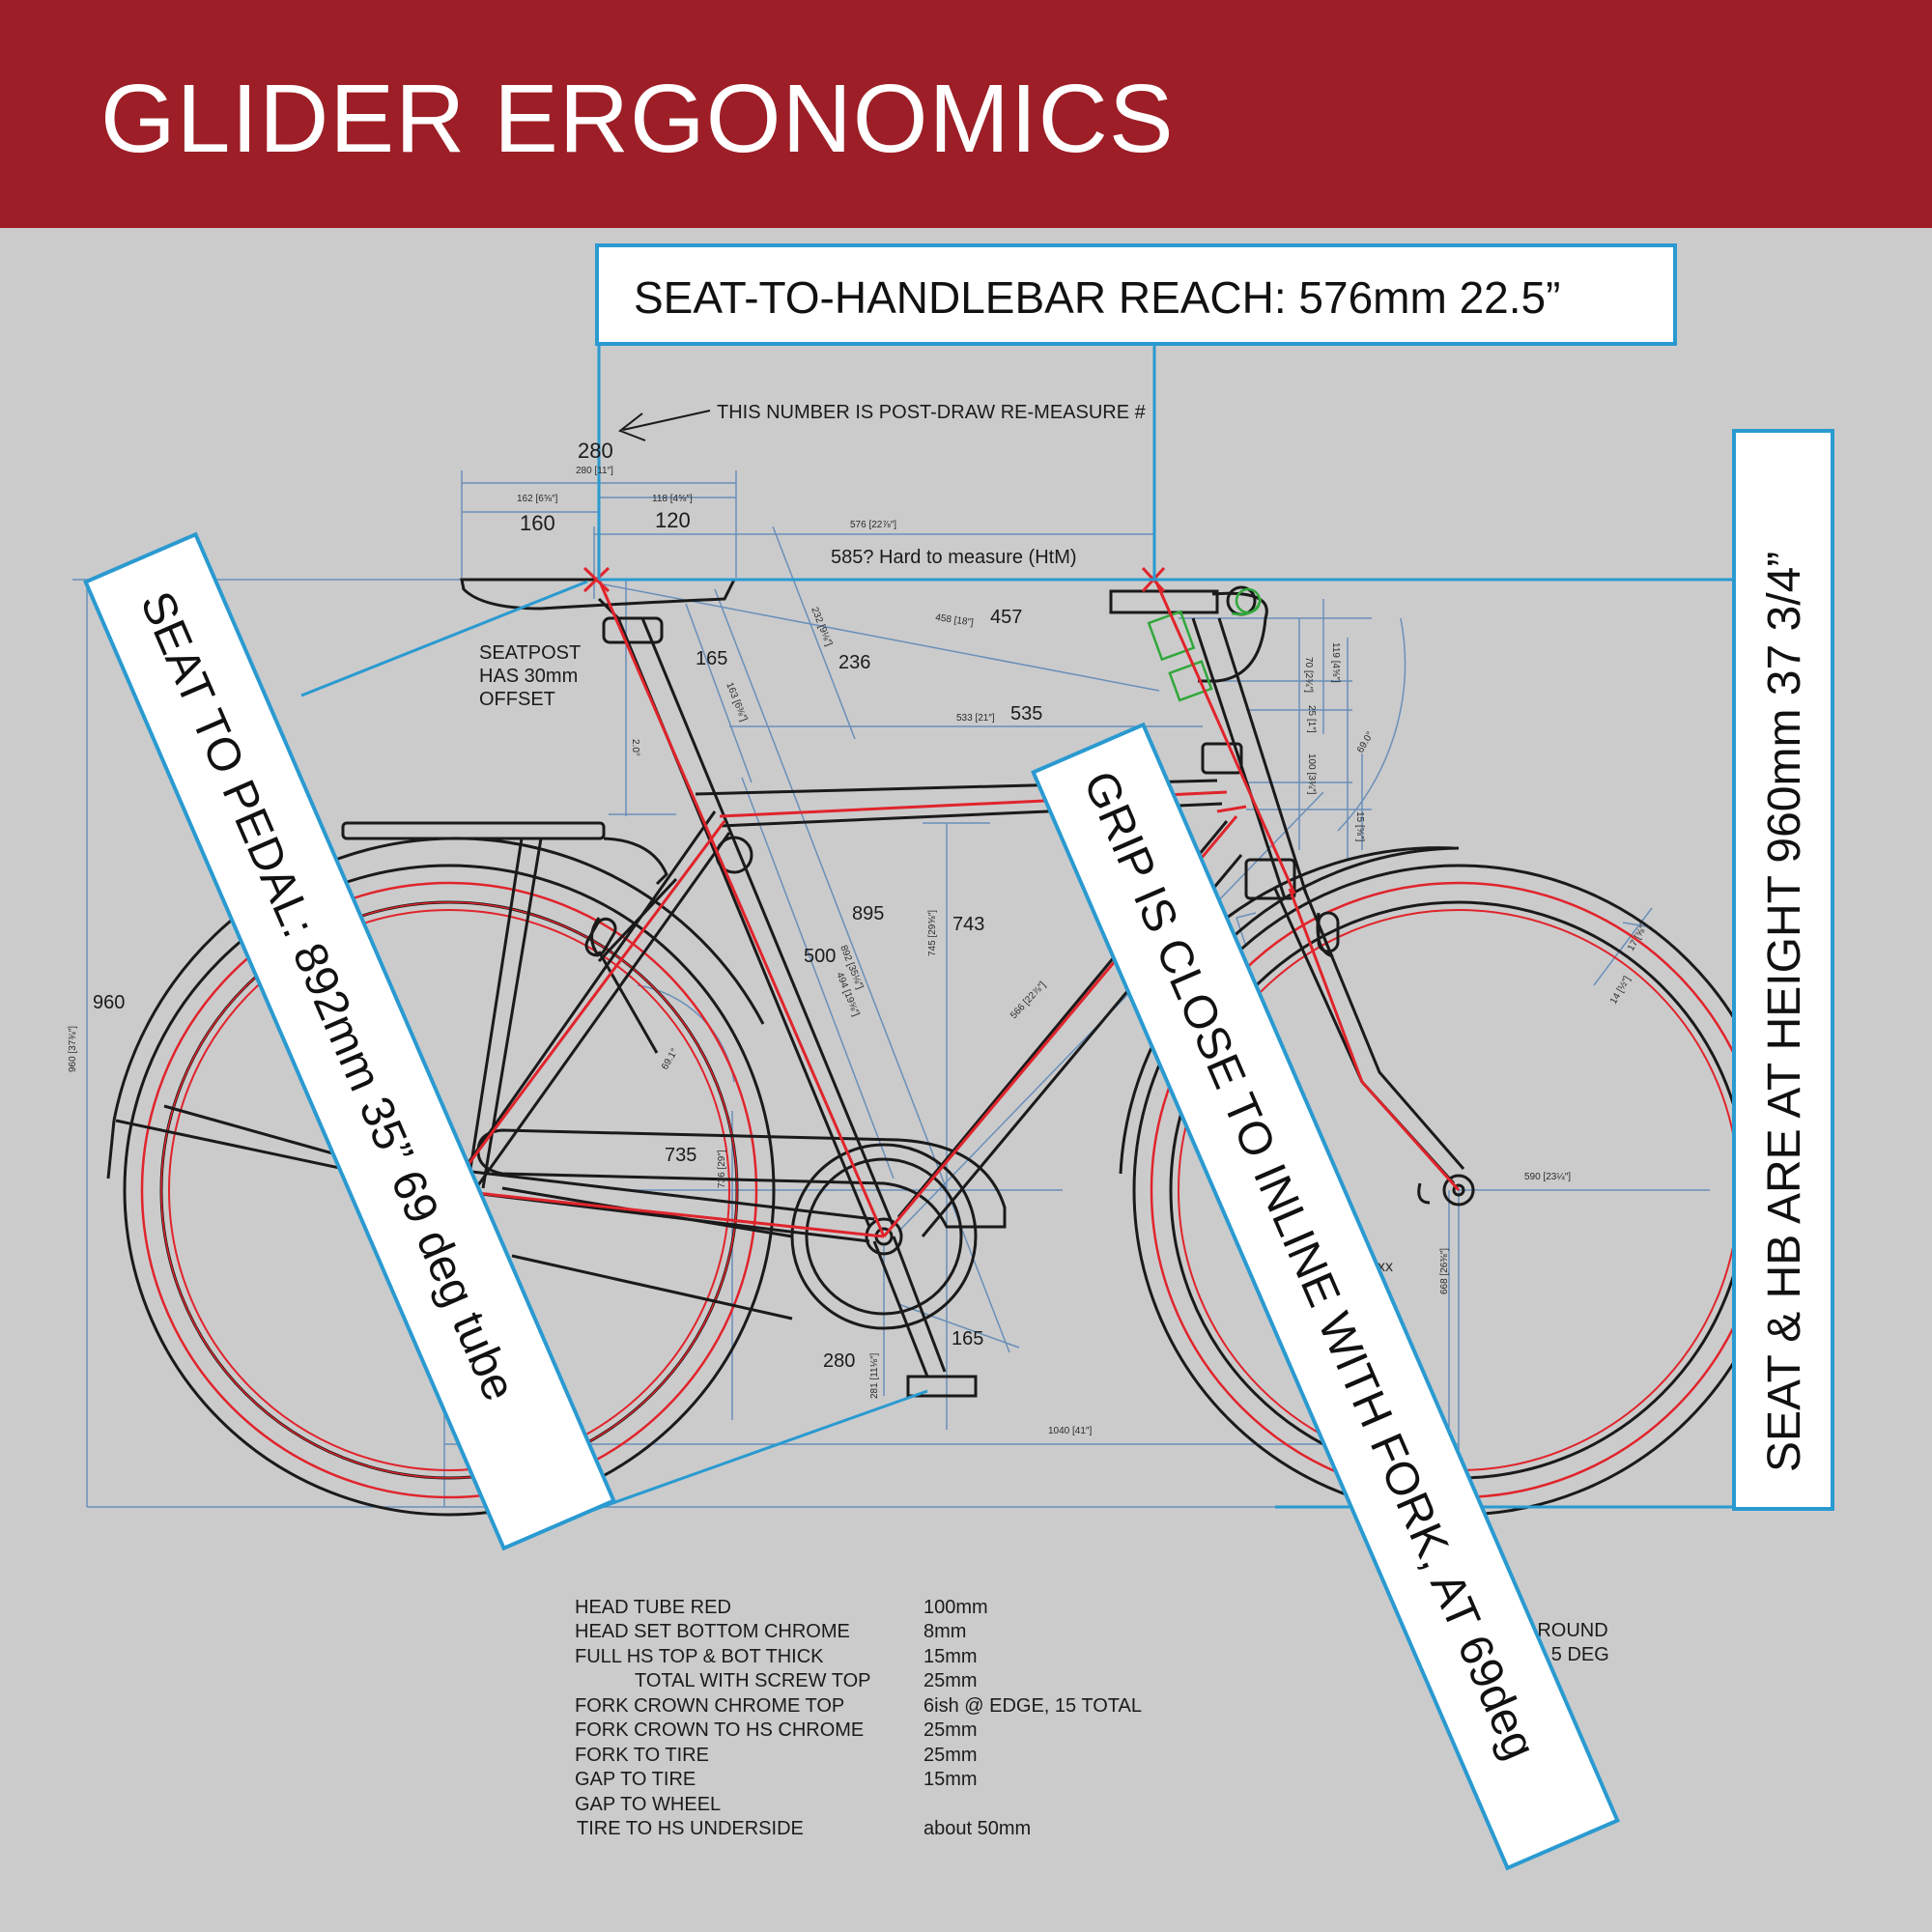  What do you see at coordinates (680, 1155) in the screenshot?
I see `dim-735: 735` at bounding box center [680, 1155].